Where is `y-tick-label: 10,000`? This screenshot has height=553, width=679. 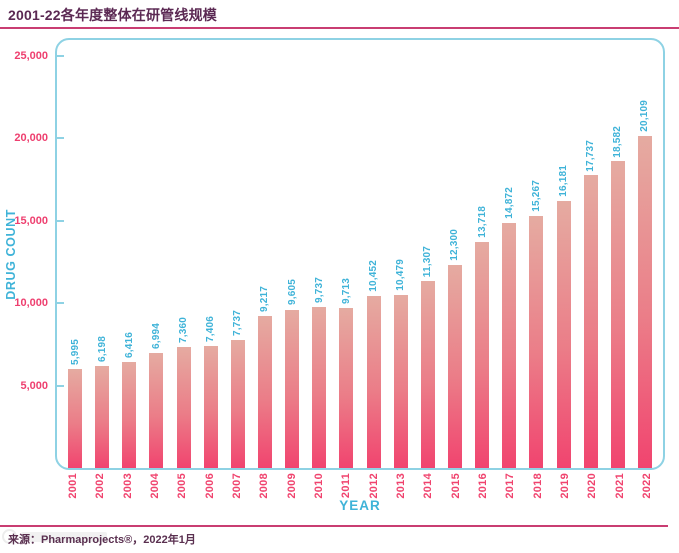
y-tick-label: 10,000 is located at coordinates (31, 303).